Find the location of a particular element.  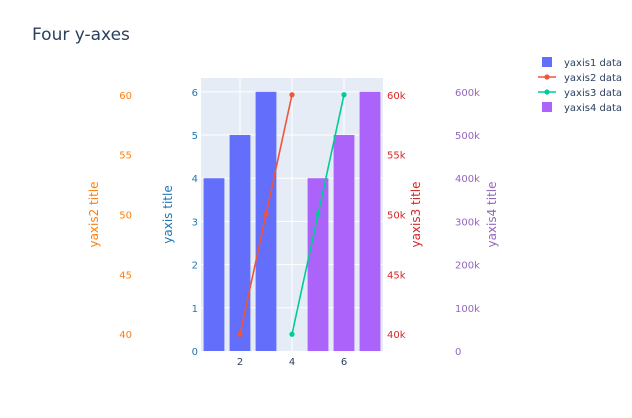

y-axis-title: yaxis4 title is located at coordinates (492, 214).